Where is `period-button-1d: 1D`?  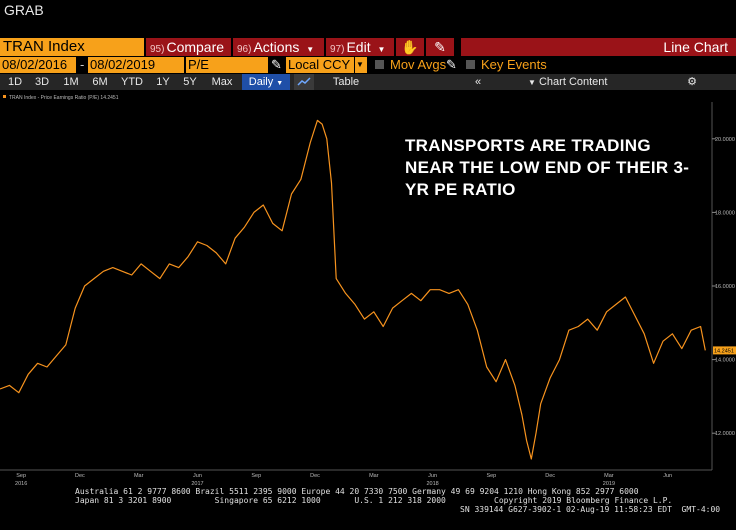
period-button-1d: 1D is located at coordinates (15, 82).